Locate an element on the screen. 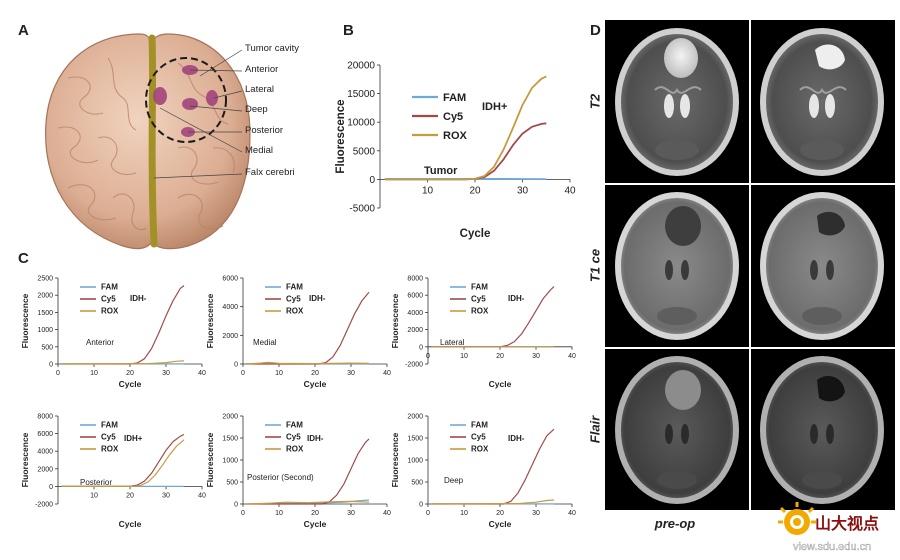 The image size is (900, 560). brain-hemispheres is located at coordinates (148, 141).